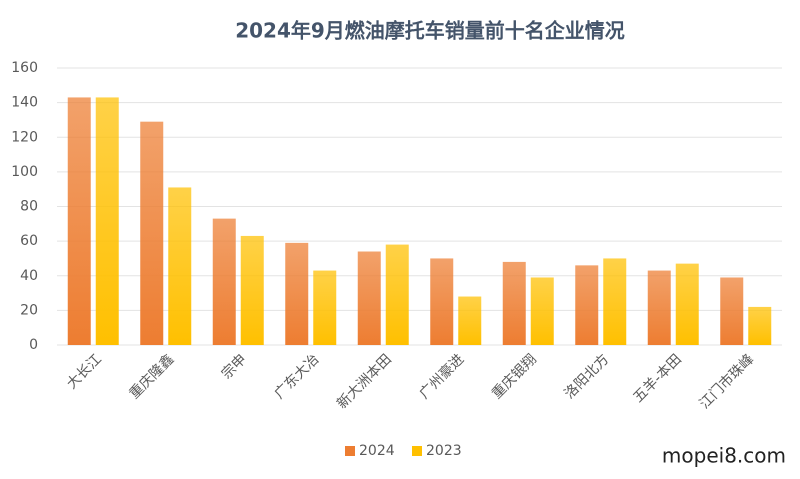 This screenshot has height=479, width=800. What do you see at coordinates (152, 377) in the screenshot?
I see `x-tick-label: 重庆隆鑫` at bounding box center [152, 377].